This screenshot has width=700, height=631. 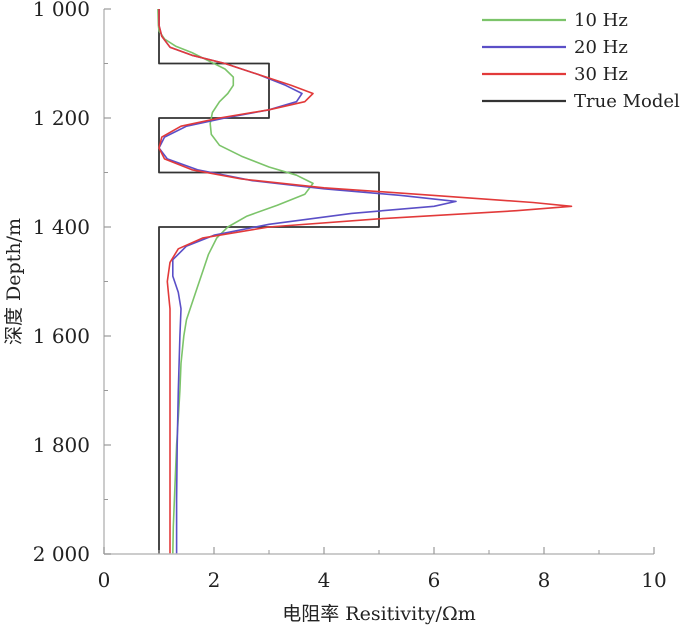 I want to click on legend-label-10-hz: 10 Hz, so click(x=601, y=20).